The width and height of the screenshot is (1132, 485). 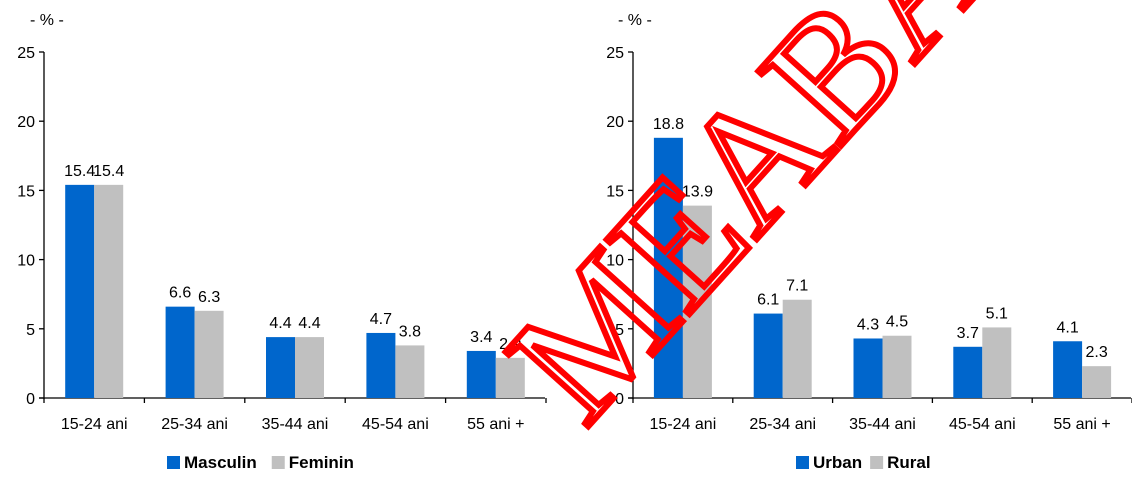 I want to click on data-label: 7.1, so click(x=797, y=286).